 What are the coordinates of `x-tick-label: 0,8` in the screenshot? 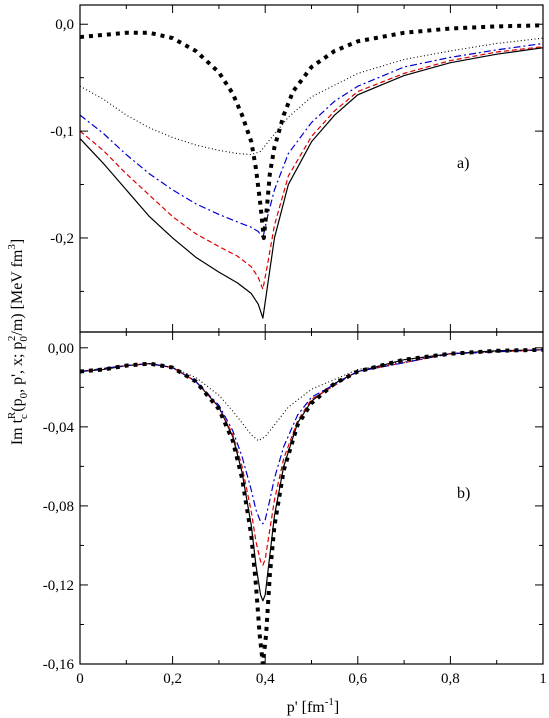 It's located at (450, 679).